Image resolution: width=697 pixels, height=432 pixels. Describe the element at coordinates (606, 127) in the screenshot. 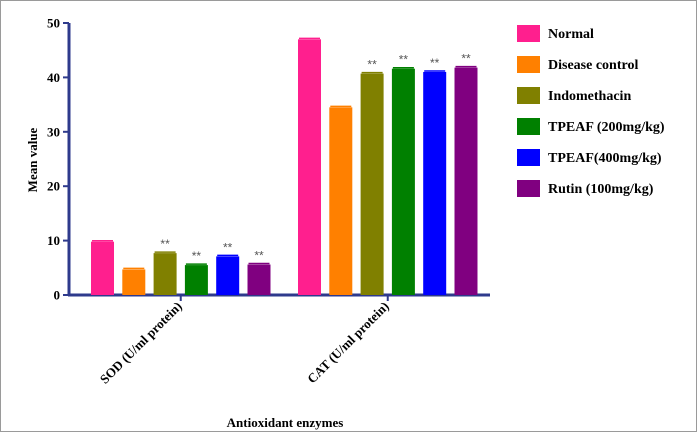

I see `legend-label: TPEAF (200mg/kg)` at that location.